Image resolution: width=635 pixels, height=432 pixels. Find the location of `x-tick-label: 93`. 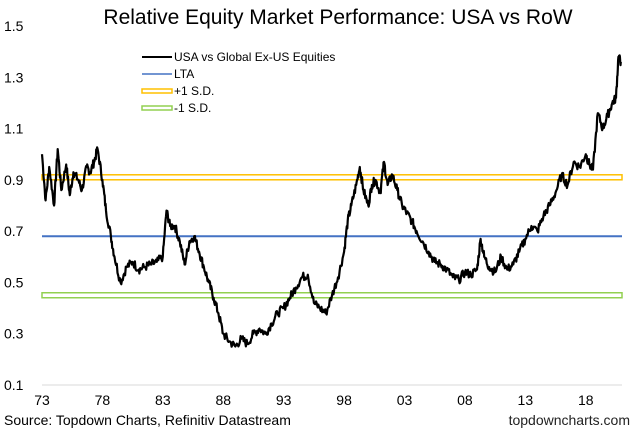

x-tick-label: 93 is located at coordinates (284, 400).